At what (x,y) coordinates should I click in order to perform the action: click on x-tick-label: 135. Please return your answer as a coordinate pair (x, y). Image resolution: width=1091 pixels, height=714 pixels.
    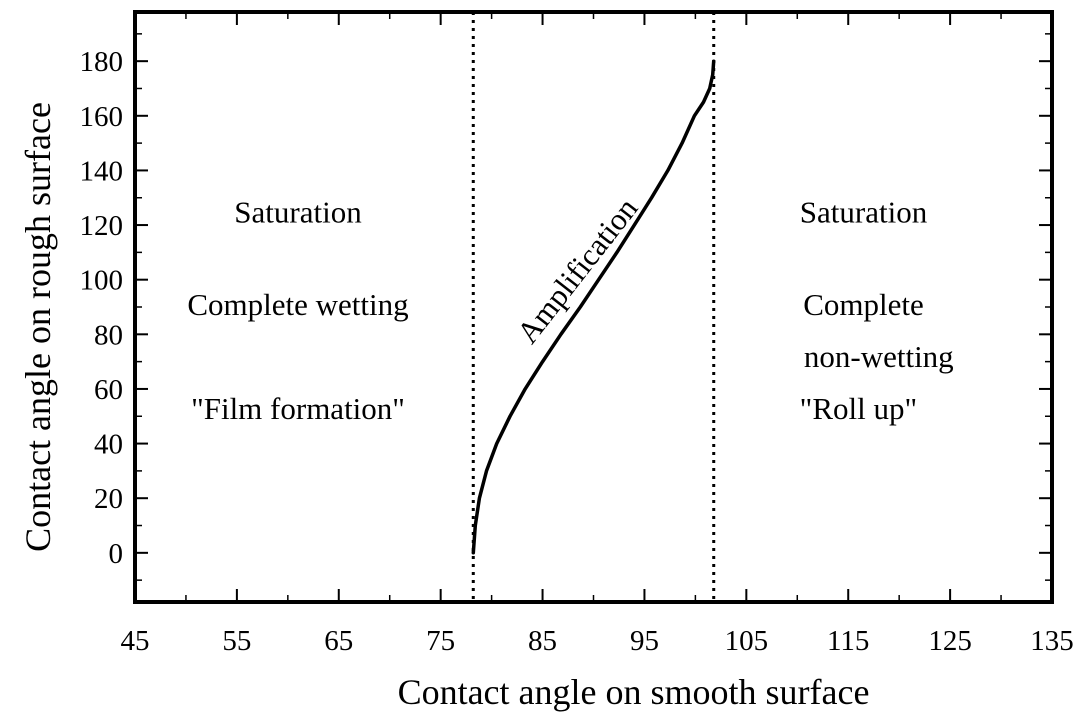
    Looking at the image, I should click on (1052, 641).